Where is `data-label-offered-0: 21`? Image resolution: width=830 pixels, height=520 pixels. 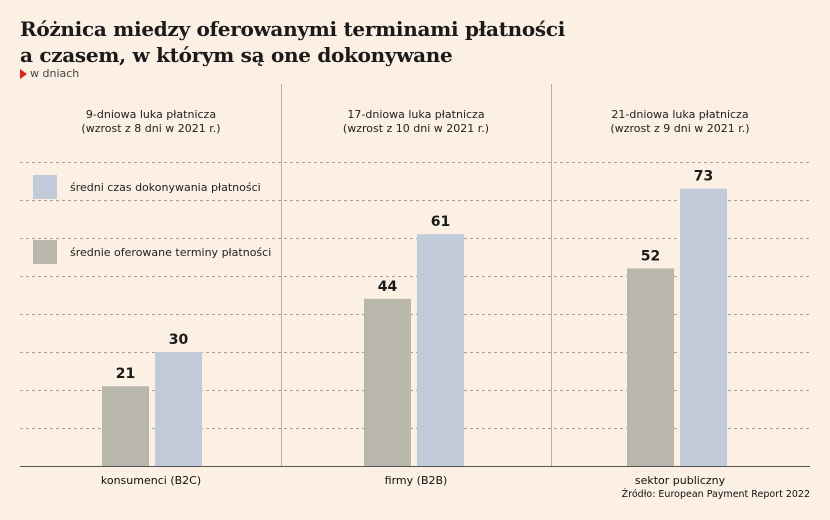 data-label-offered-0: 21 is located at coordinates (125, 374).